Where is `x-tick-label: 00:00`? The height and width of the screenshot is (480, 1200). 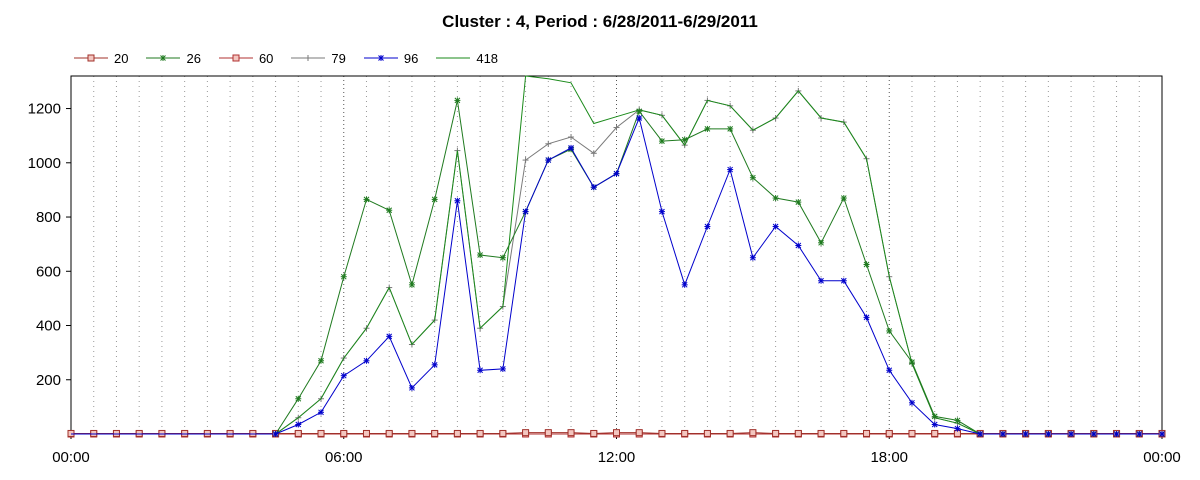 x-tick-label: 00:00 is located at coordinates (1162, 457).